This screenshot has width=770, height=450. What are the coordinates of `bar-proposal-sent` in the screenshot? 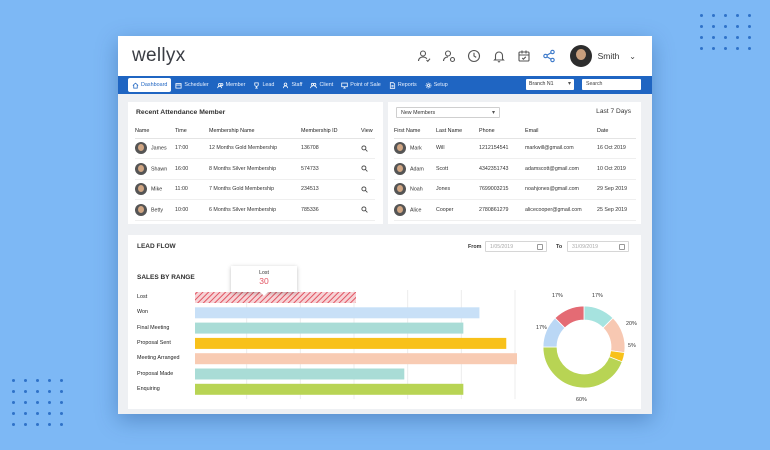 It's located at (351, 343).